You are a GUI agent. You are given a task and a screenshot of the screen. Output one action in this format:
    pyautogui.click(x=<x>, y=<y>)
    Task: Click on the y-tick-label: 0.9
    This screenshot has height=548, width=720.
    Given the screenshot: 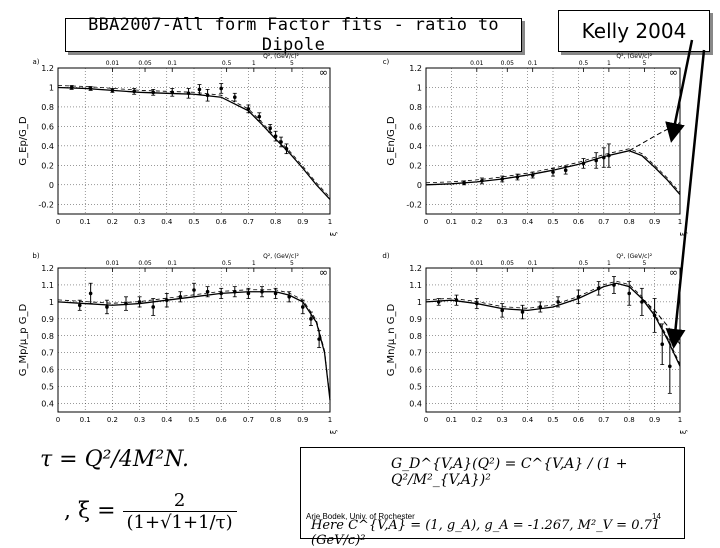 What is the action you would take?
    pyautogui.click(x=415, y=319)
    